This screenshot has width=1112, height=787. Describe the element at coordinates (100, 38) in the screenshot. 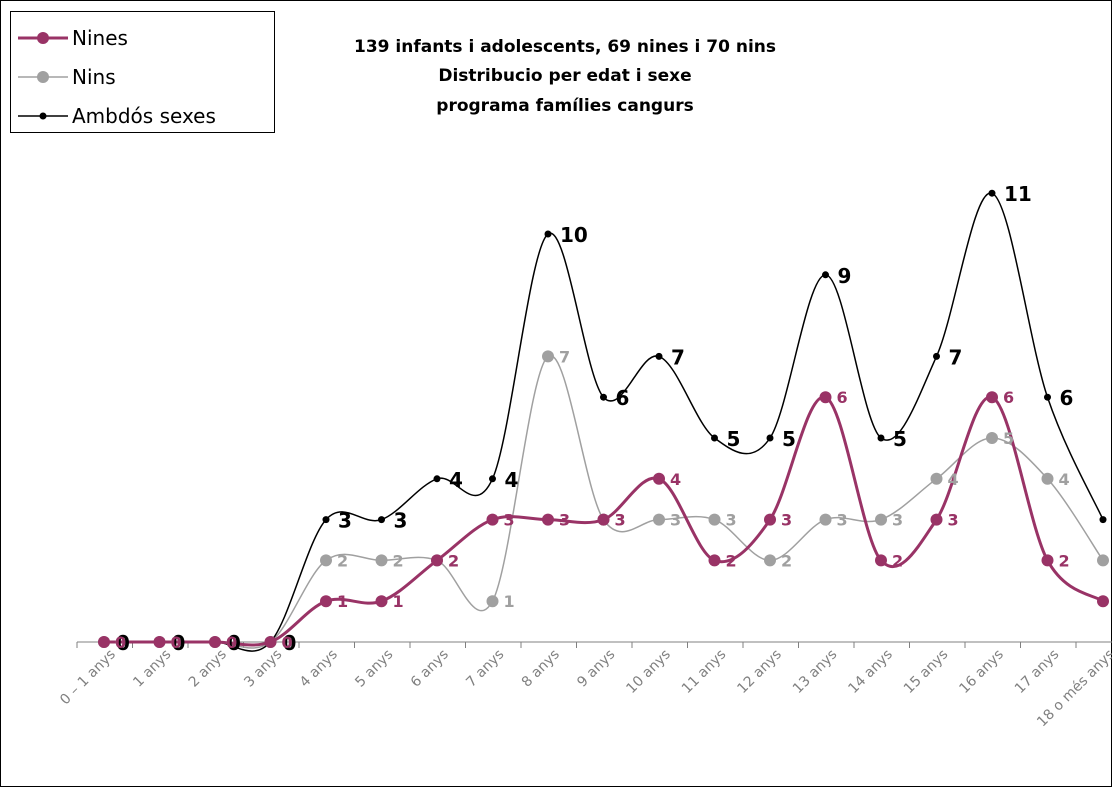

I see `legend-label-nines: Nines` at that location.